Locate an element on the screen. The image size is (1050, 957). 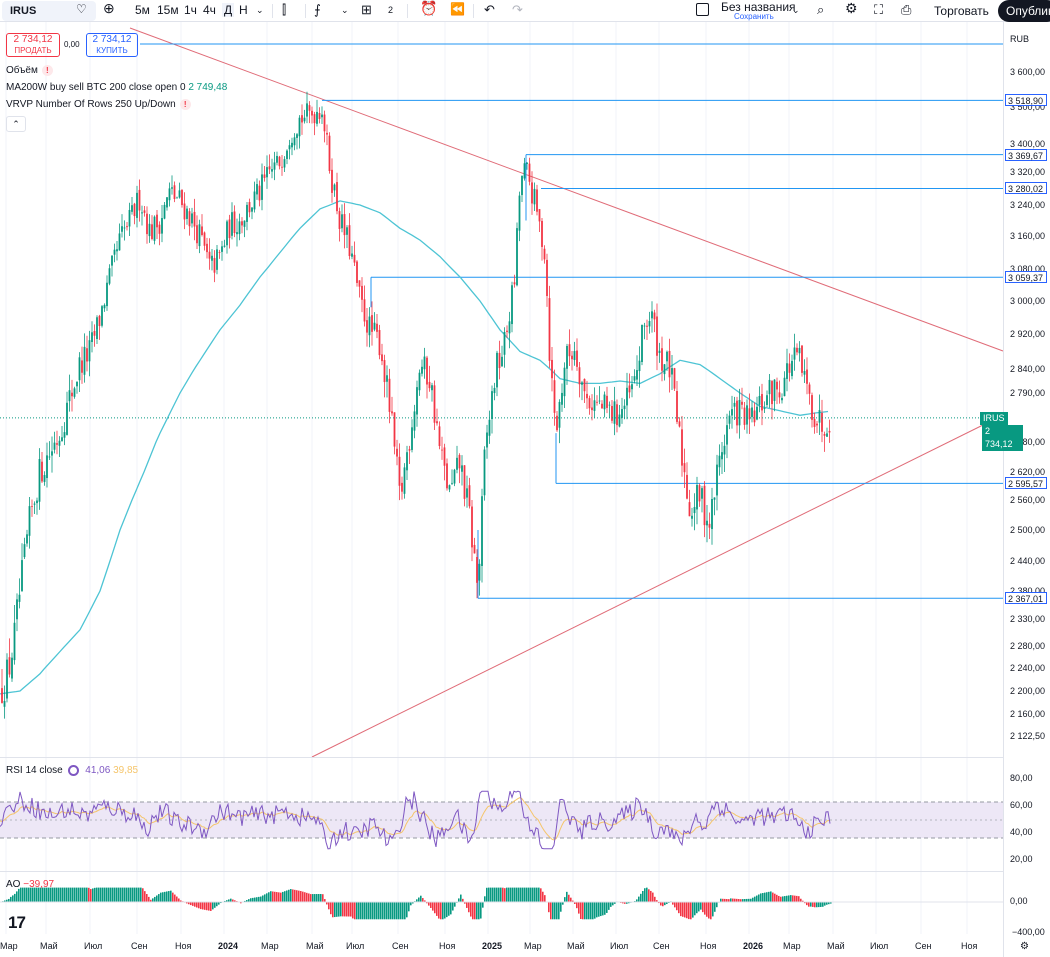
price-axis is located at coordinates (1026, 489).